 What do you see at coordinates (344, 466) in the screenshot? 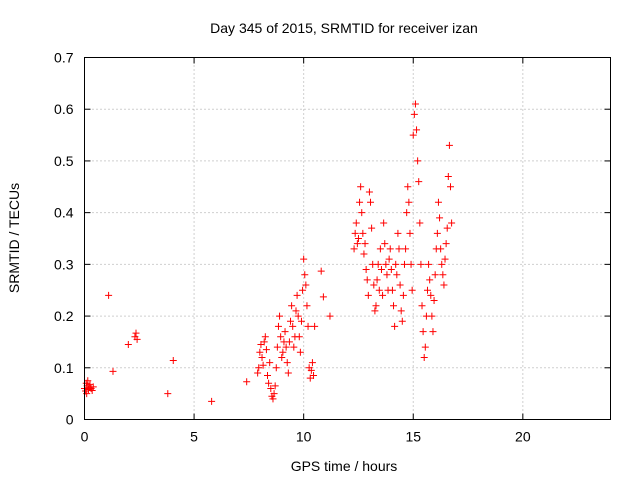
I see `x-axis-label: GPS time / hours` at bounding box center [344, 466].